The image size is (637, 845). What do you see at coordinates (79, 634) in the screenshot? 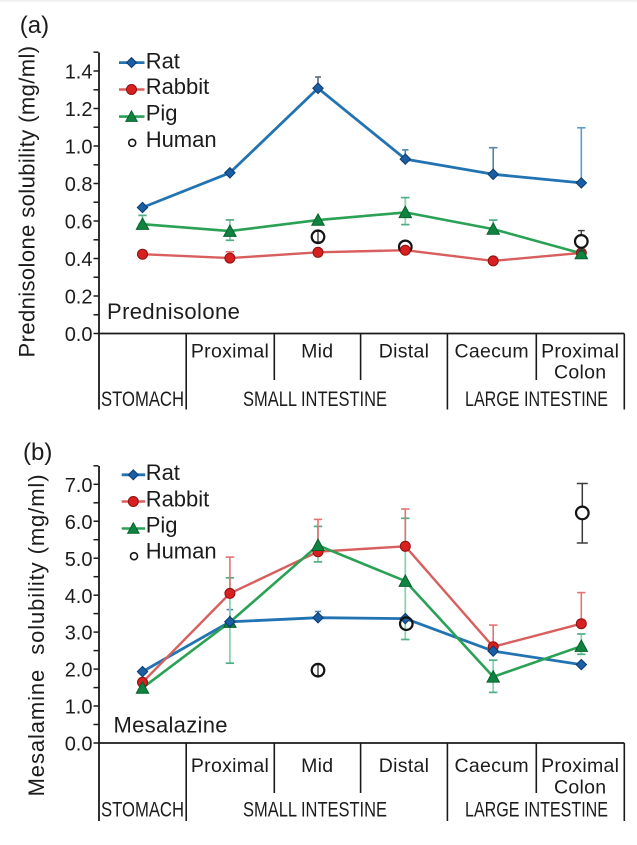
I see `svg-text: 3.0` at bounding box center [79, 634].